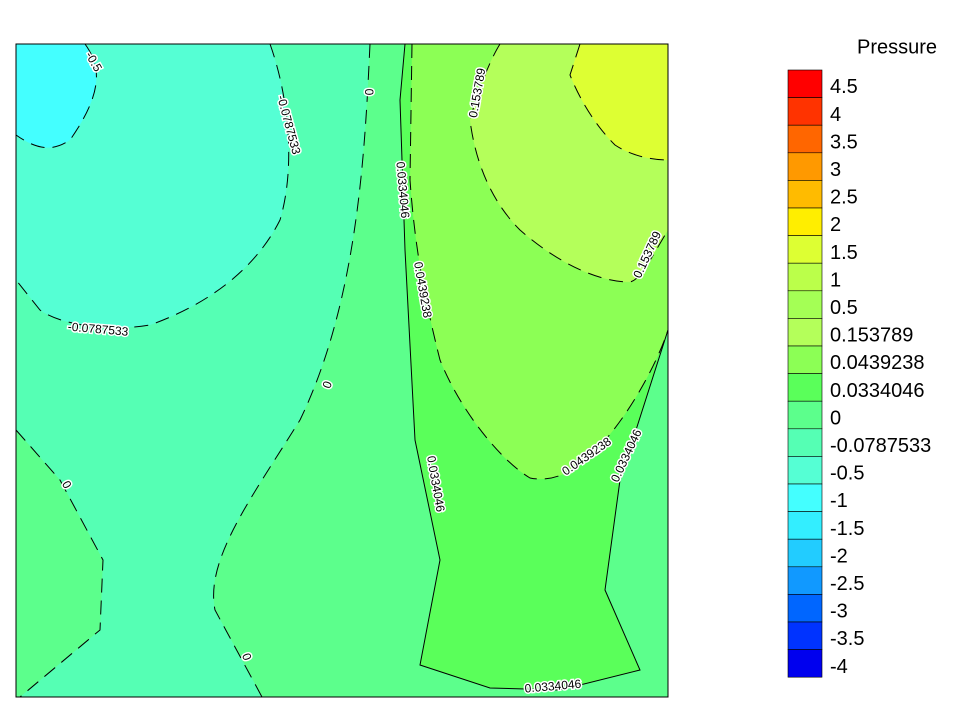 This screenshot has height=711, width=967. I want to click on legend-label: 0.5, so click(844, 308).